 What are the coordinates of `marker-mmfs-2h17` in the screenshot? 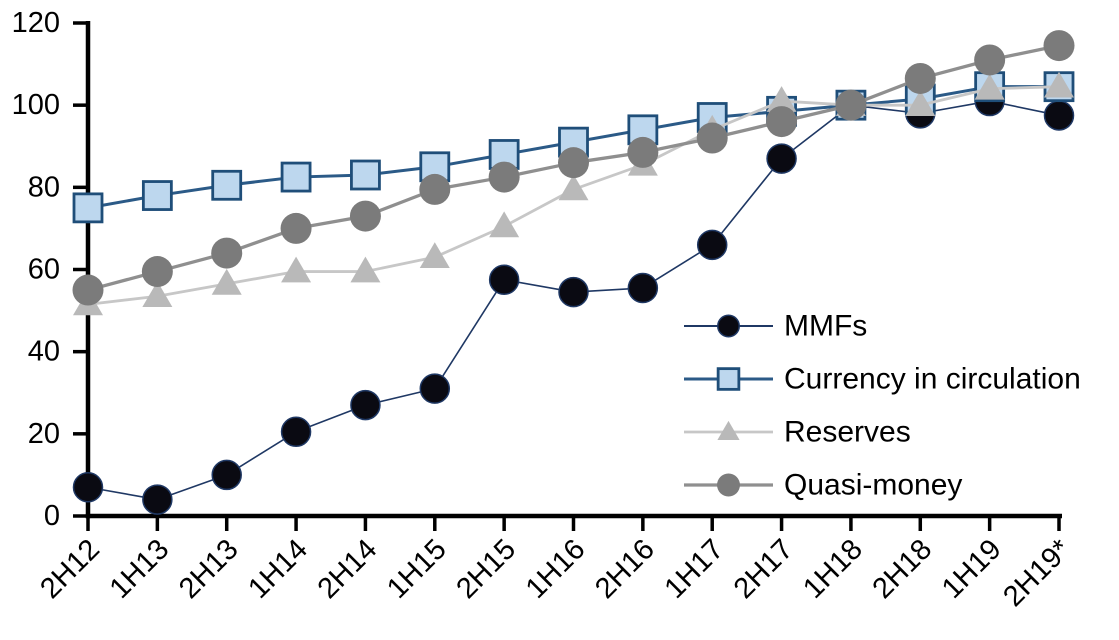 It's located at (781, 158).